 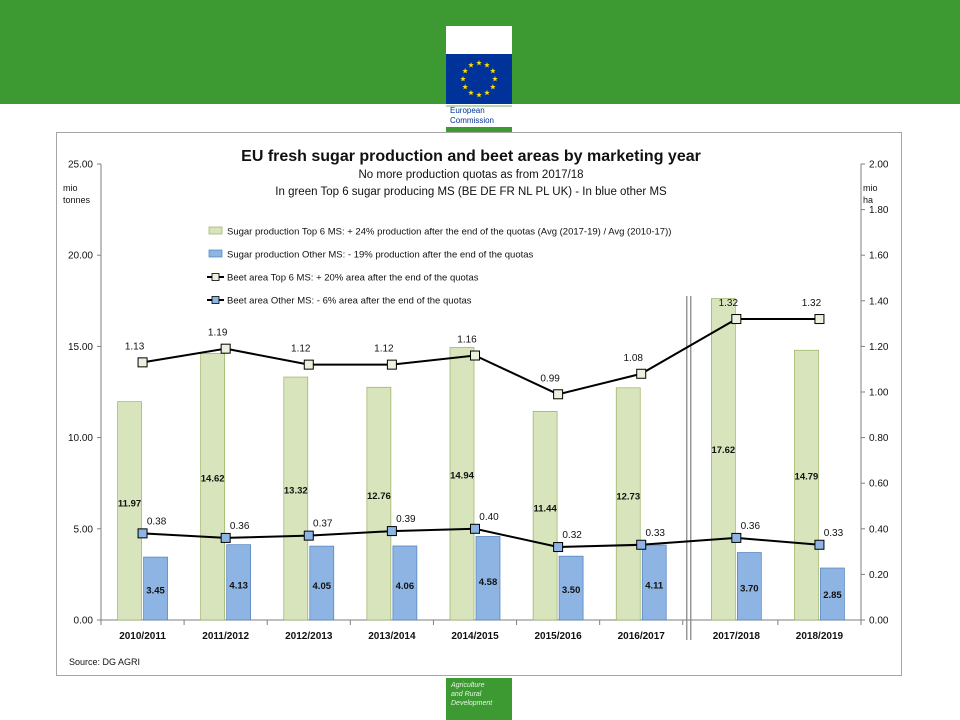 What do you see at coordinates (879, 621) in the screenshot?
I see `right-tick-label: 0.00` at bounding box center [879, 621].